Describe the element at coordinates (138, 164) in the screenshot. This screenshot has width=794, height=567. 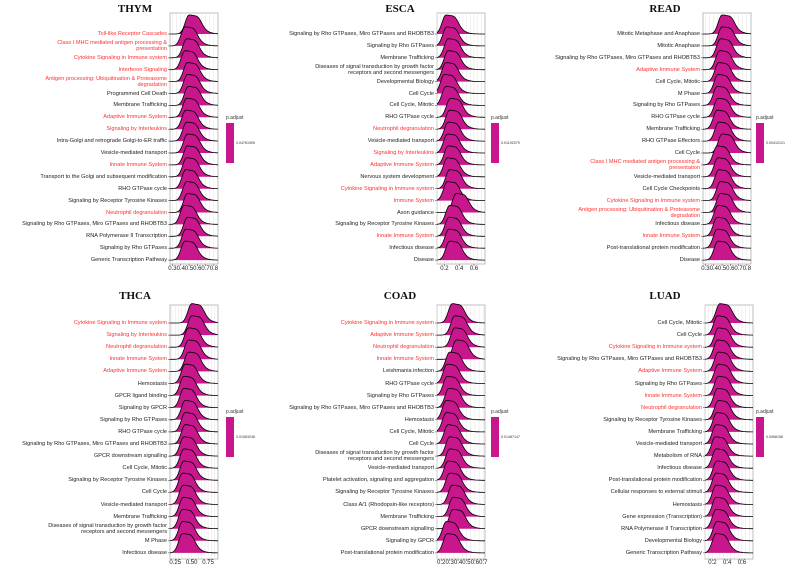
I see `pathway-label: Innate Immune System` at that location.